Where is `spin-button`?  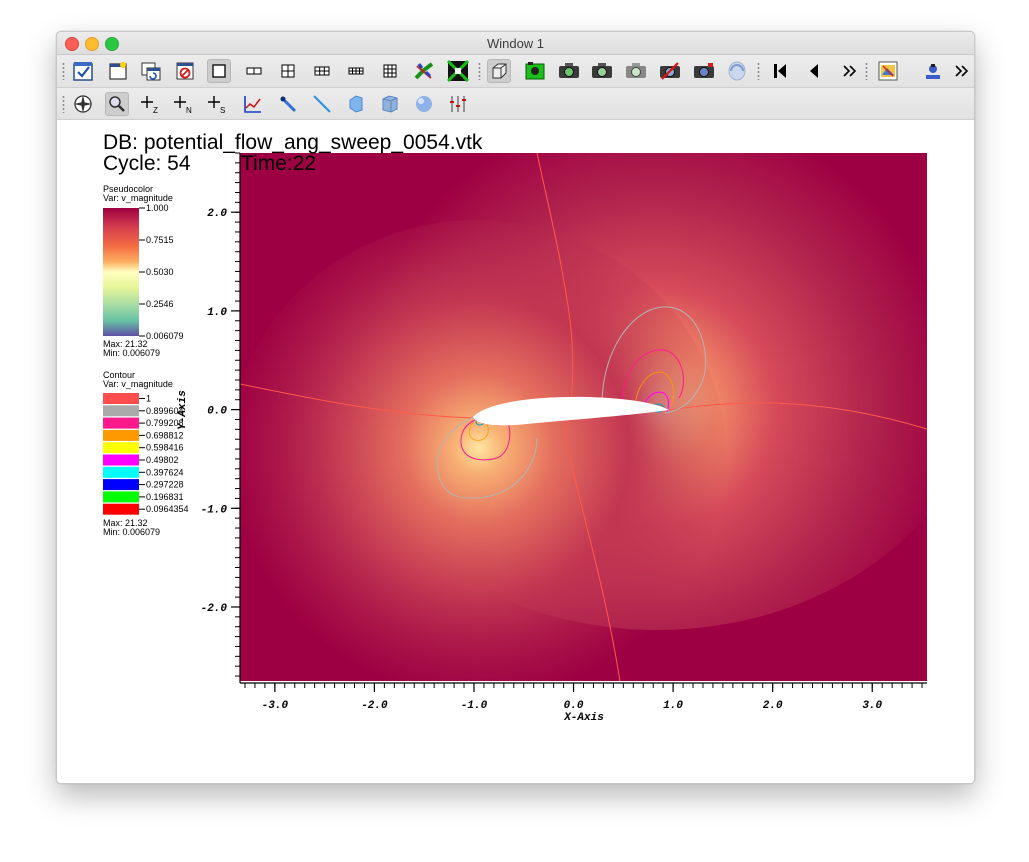
spin-button is located at coordinates (737, 71).